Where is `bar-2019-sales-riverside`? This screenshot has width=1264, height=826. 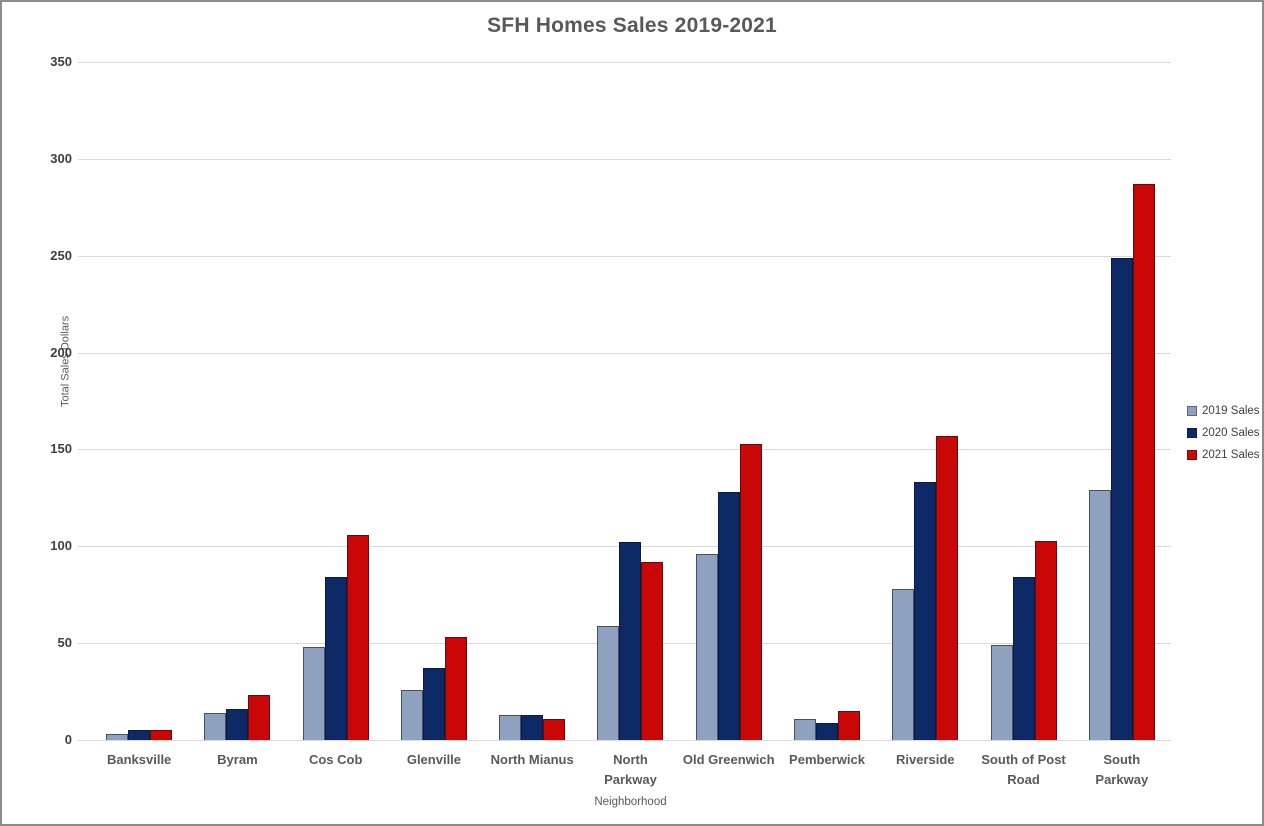 bar-2019-sales-riverside is located at coordinates (903, 664).